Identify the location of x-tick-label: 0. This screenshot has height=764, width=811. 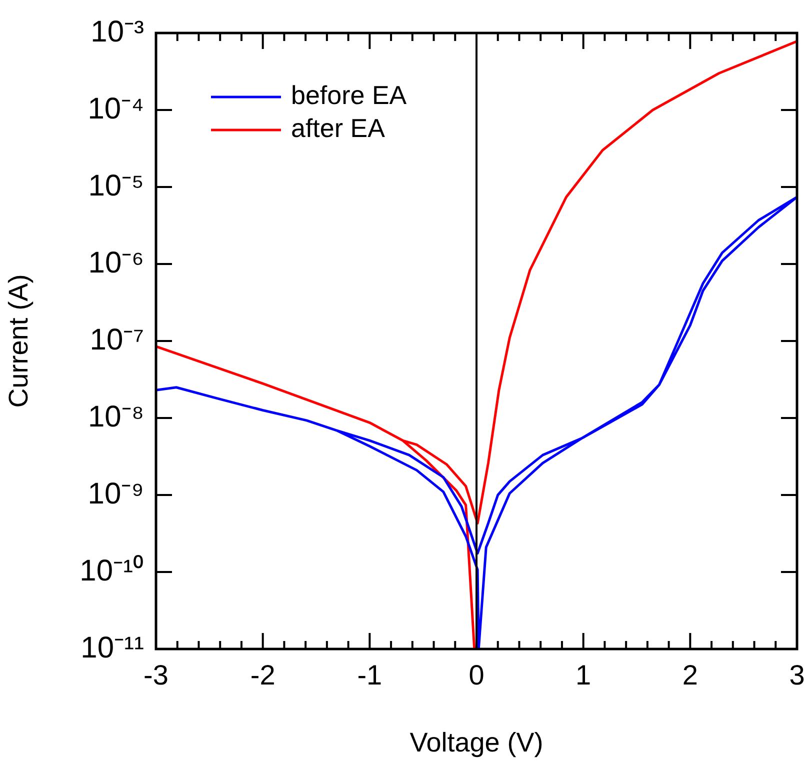
(476, 675).